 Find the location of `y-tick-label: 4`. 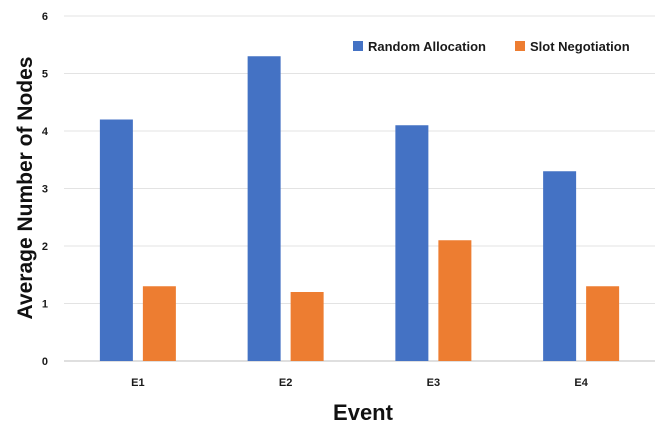

y-tick-label: 4 is located at coordinates (45, 132).